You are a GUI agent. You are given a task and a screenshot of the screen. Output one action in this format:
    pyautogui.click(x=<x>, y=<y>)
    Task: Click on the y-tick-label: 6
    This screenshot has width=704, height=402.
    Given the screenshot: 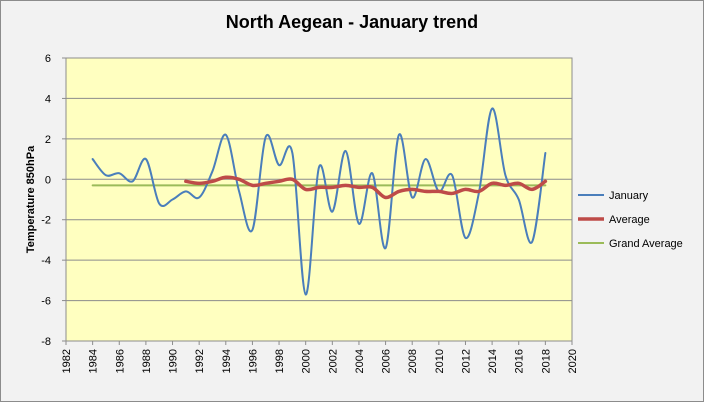 What is the action you would take?
    pyautogui.click(x=48, y=59)
    